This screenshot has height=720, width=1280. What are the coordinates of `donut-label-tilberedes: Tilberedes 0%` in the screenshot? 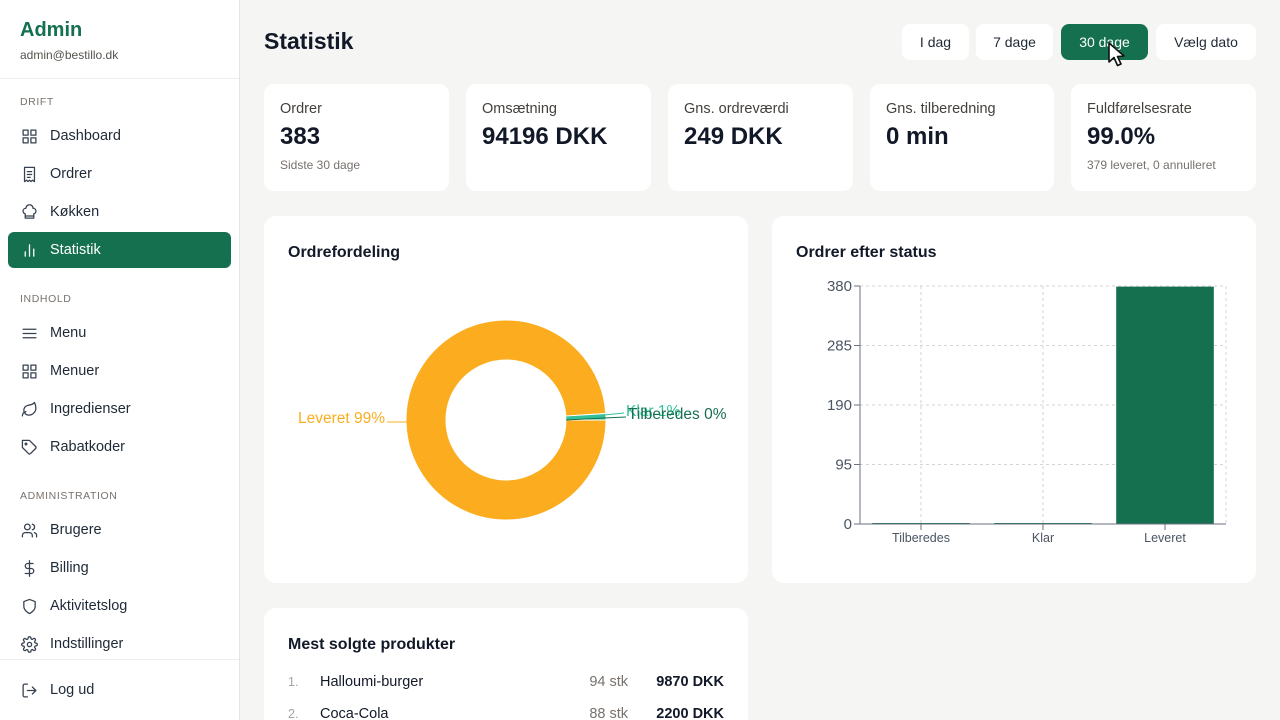 It's located at (677, 414).